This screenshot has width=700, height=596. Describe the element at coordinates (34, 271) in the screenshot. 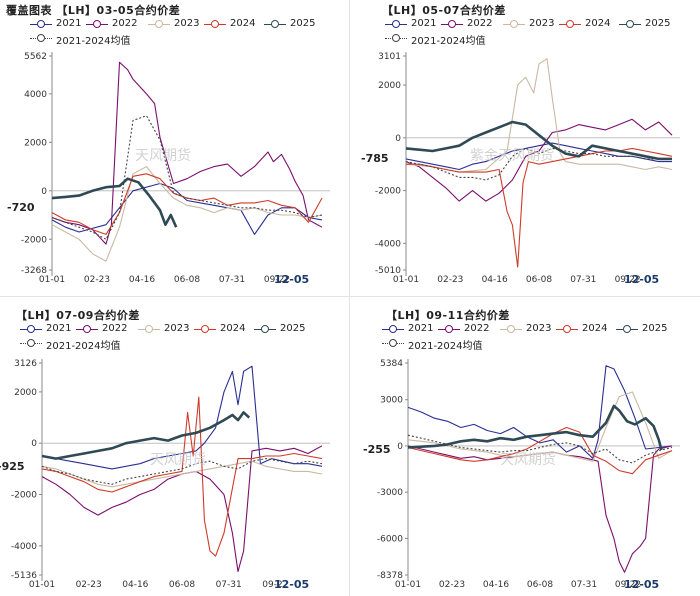

I see `y-tick-label: -3268` at that location.